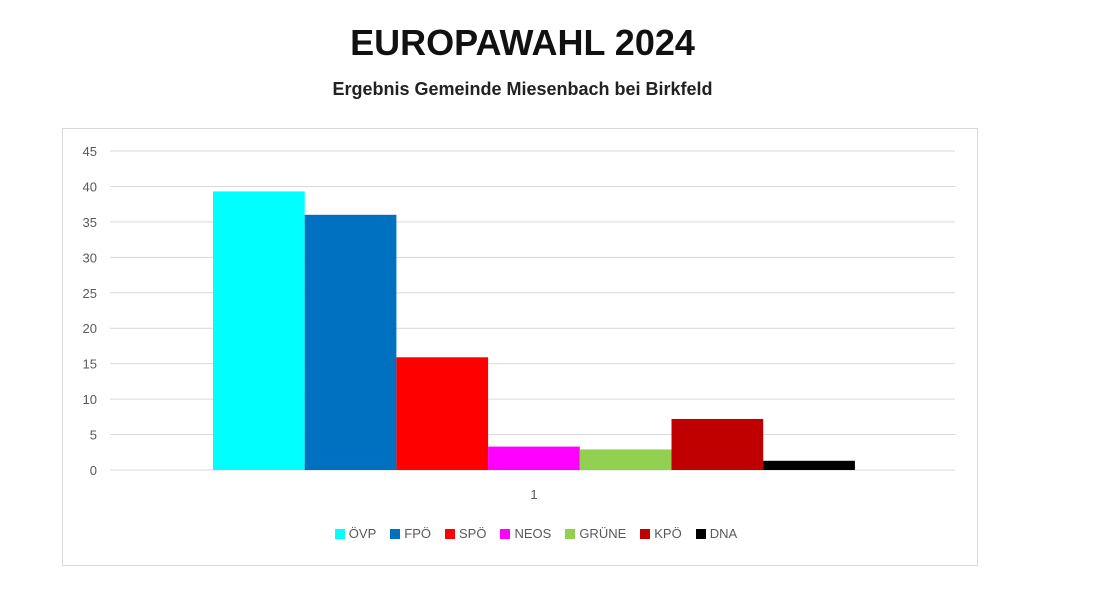 The height and width of the screenshot is (600, 1110). Describe the element at coordinates (350, 342) in the screenshot. I see `bar-fpö` at that location.